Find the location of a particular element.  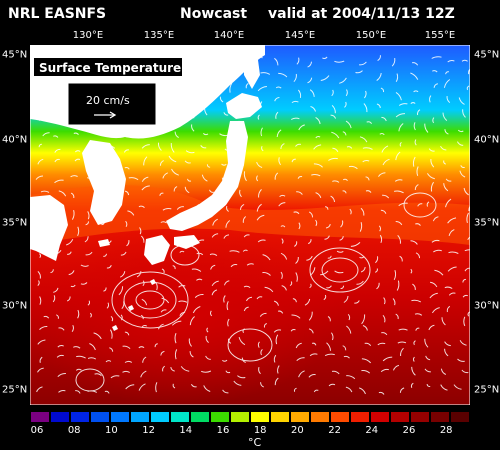

hokkaido is located at coordinates (244, 106).